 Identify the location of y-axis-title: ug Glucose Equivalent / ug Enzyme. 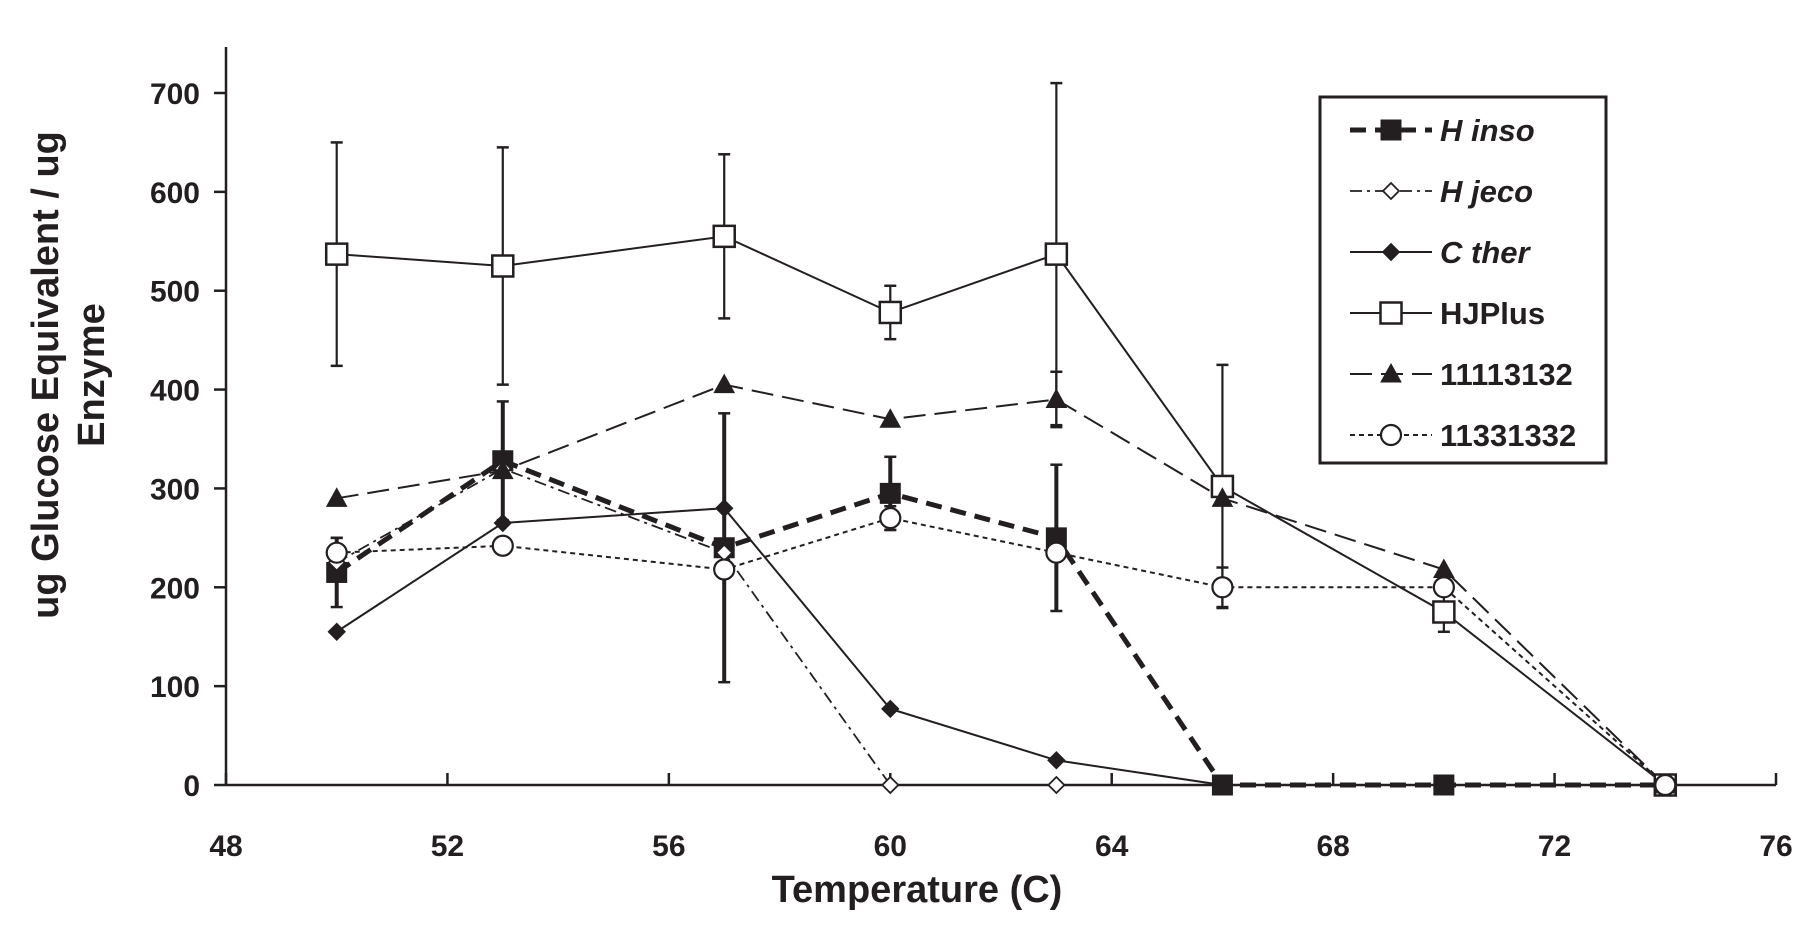
(69, 375).